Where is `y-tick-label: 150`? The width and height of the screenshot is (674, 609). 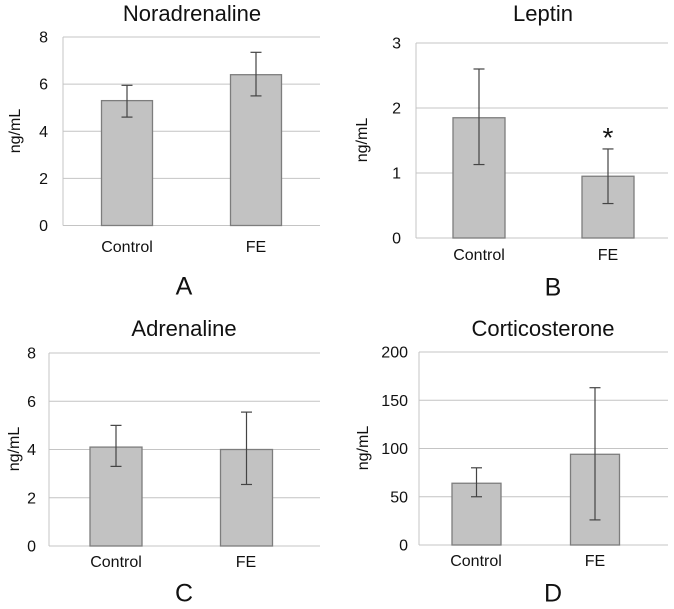
y-tick-label: 150 is located at coordinates (394, 401).